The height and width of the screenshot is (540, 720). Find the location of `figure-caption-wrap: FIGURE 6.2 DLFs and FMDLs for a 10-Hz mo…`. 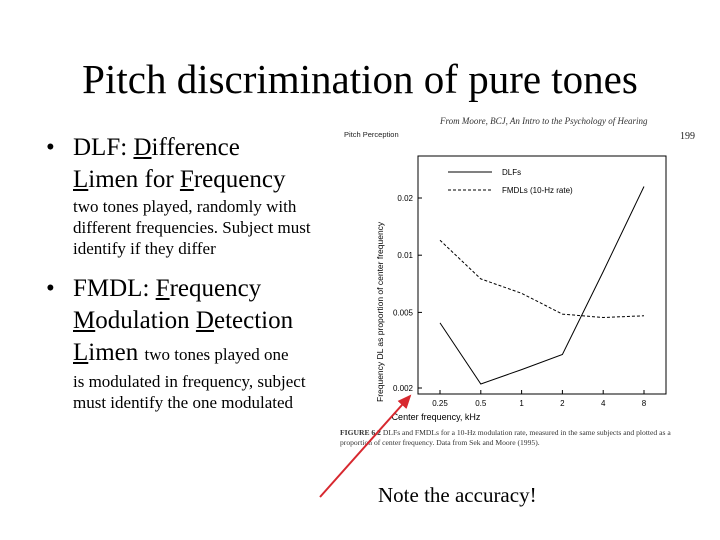

figure-caption-wrap: FIGURE 6.2 DLFs and FMDLs for a 10-Hz mo… is located at coordinates (505, 437).